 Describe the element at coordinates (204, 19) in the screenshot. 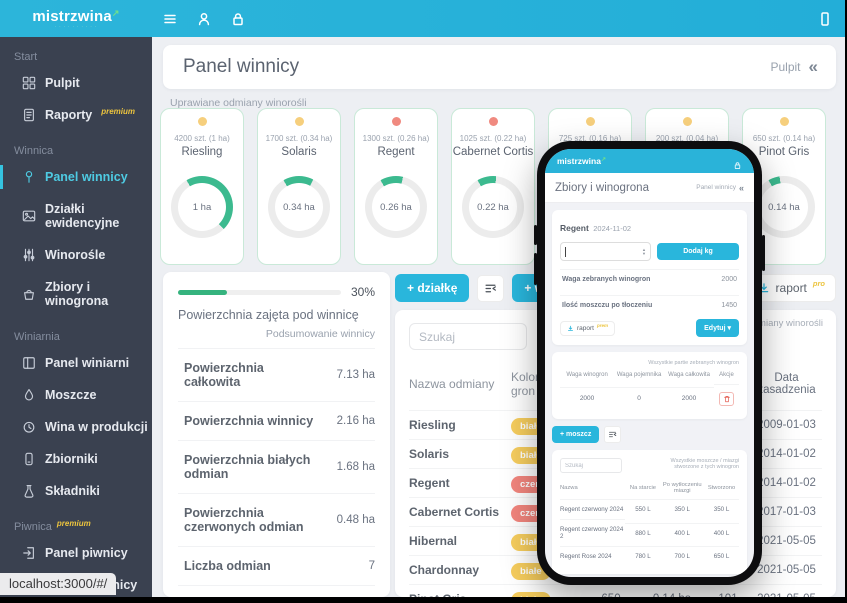

I see `user-icon` at that location.